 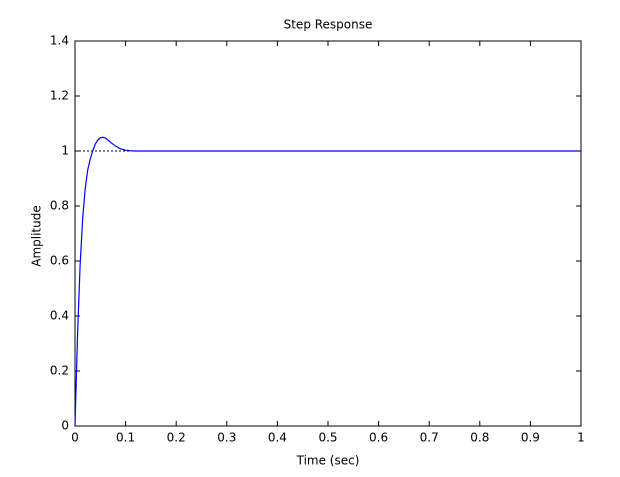 I want to click on x-tick-label: 0.6, so click(x=378, y=438).